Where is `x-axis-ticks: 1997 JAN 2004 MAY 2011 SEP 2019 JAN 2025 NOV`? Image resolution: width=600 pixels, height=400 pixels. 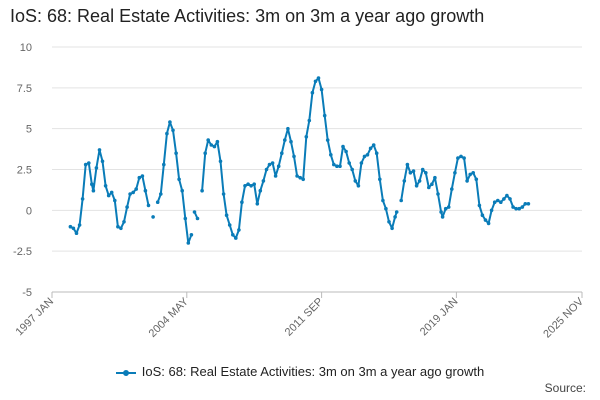 x-axis-ticks: 1997 JAN 2004 MAY 2011 SEP 2019 JAN 2025 NOV is located at coordinates (300, 315).